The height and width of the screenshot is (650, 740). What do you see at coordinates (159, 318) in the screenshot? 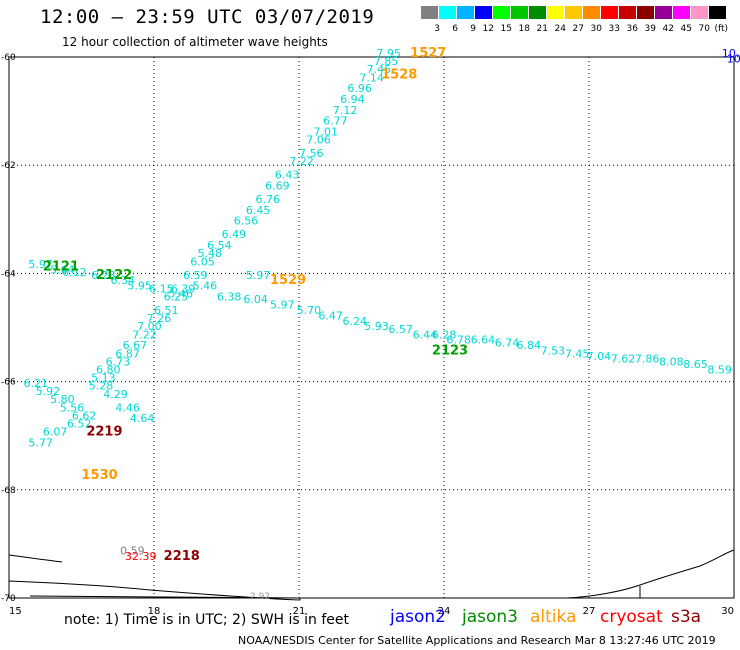
I see `wave-height-label: 7.26` at bounding box center [159, 318].